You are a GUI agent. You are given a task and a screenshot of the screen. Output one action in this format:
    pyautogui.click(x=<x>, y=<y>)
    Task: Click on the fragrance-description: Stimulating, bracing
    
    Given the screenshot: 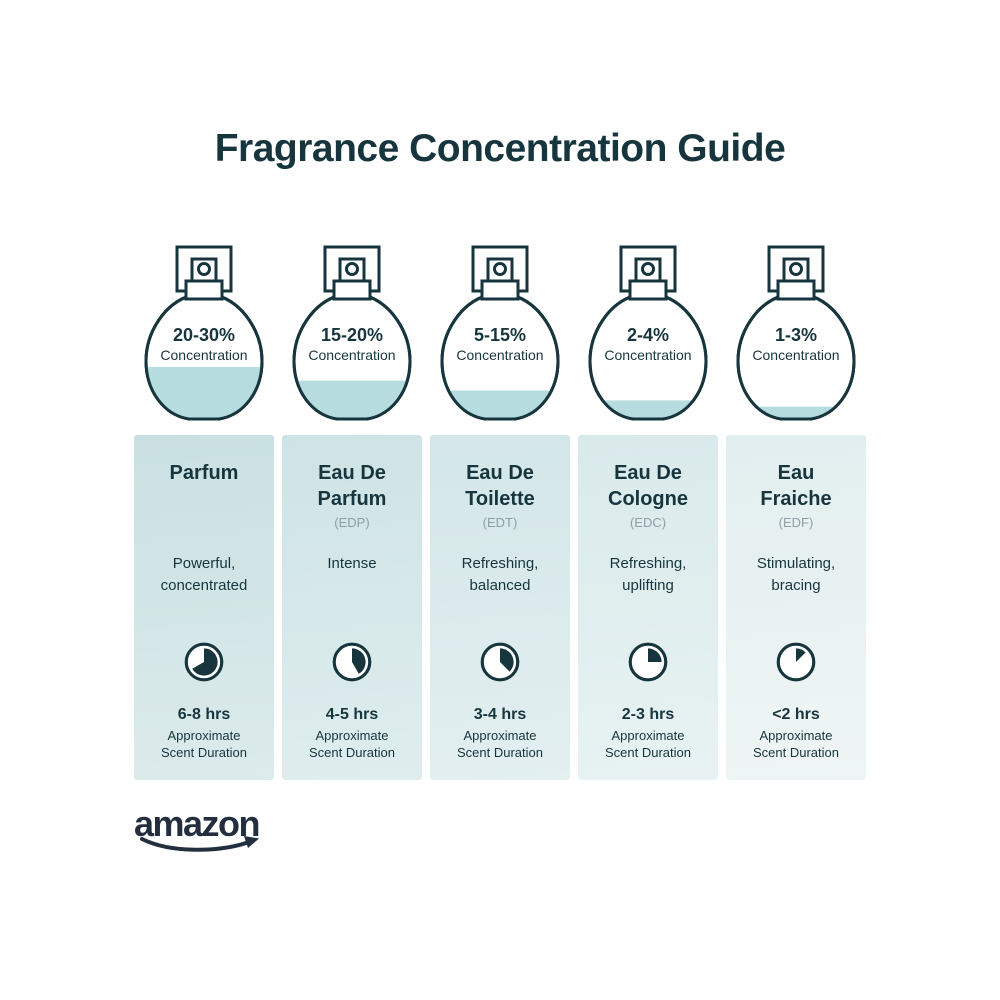 What is the action you would take?
    pyautogui.click(x=796, y=574)
    